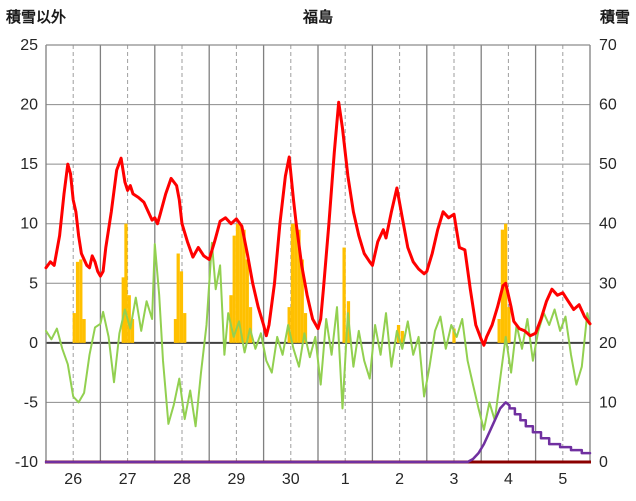 This screenshot has width=636, height=501. Describe the element at coordinates (73, 479) in the screenshot. I see `svg-text: 26` at that location.